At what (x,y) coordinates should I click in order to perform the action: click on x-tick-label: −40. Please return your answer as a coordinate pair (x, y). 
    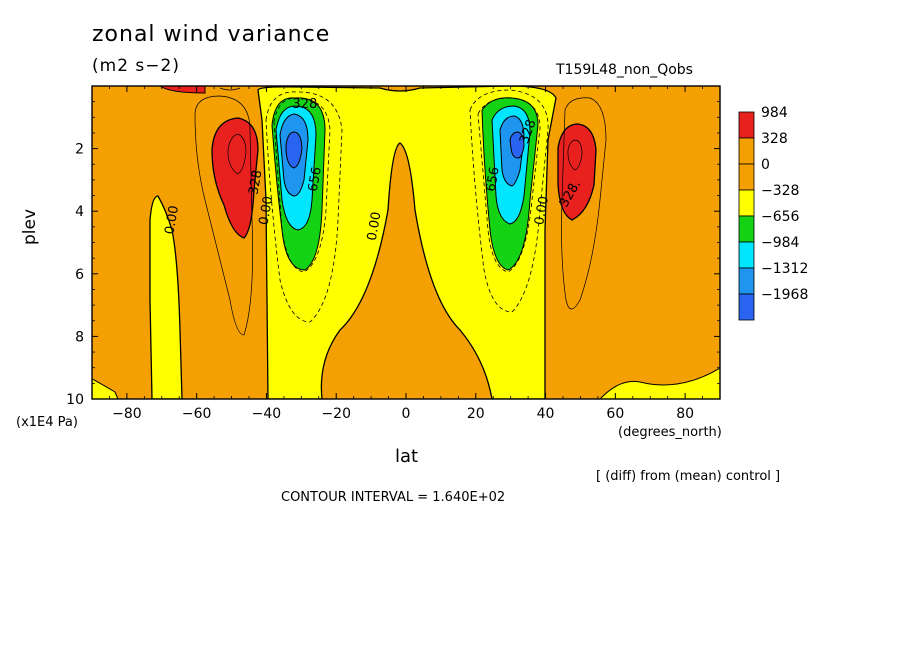
    Looking at the image, I should click on (267, 414).